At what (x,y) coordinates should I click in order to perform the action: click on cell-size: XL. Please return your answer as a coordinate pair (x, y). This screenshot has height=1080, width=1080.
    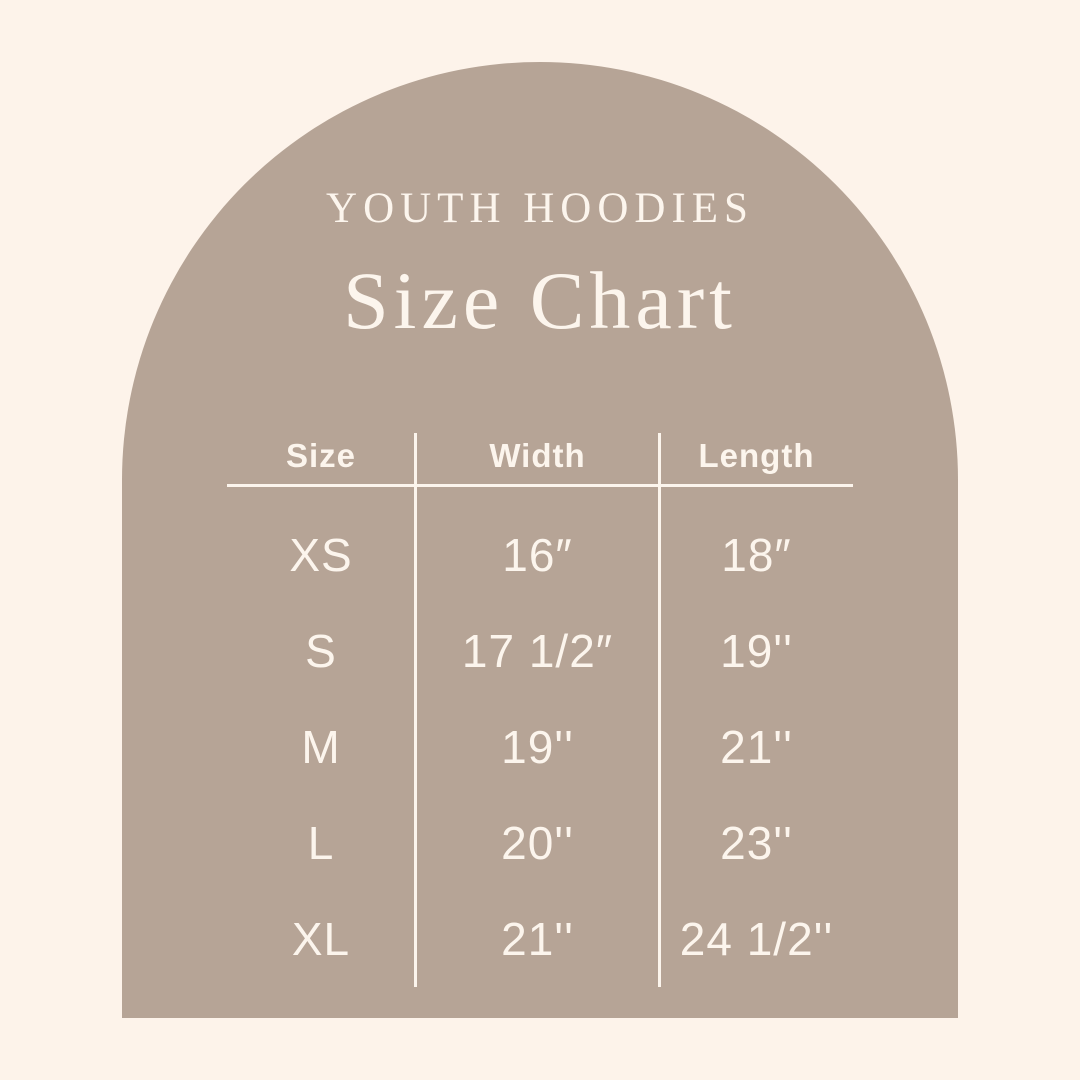
    Looking at the image, I should click on (321, 939).